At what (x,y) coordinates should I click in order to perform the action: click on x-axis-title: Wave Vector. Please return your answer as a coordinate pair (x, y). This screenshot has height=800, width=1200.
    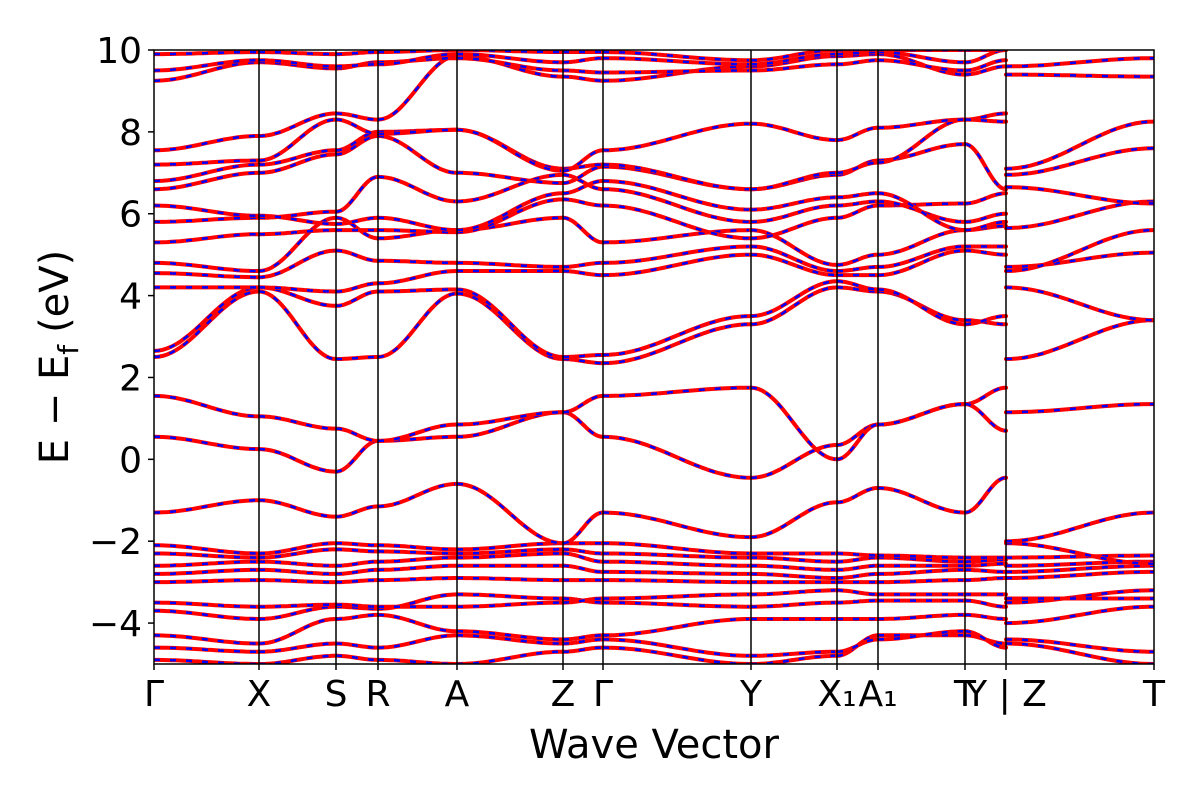
    Looking at the image, I should click on (654, 745).